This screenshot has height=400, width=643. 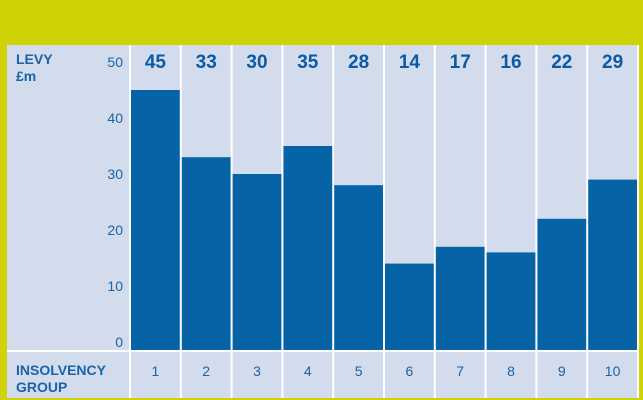 What do you see at coordinates (256, 62) in the screenshot?
I see `data-label: 30` at bounding box center [256, 62].